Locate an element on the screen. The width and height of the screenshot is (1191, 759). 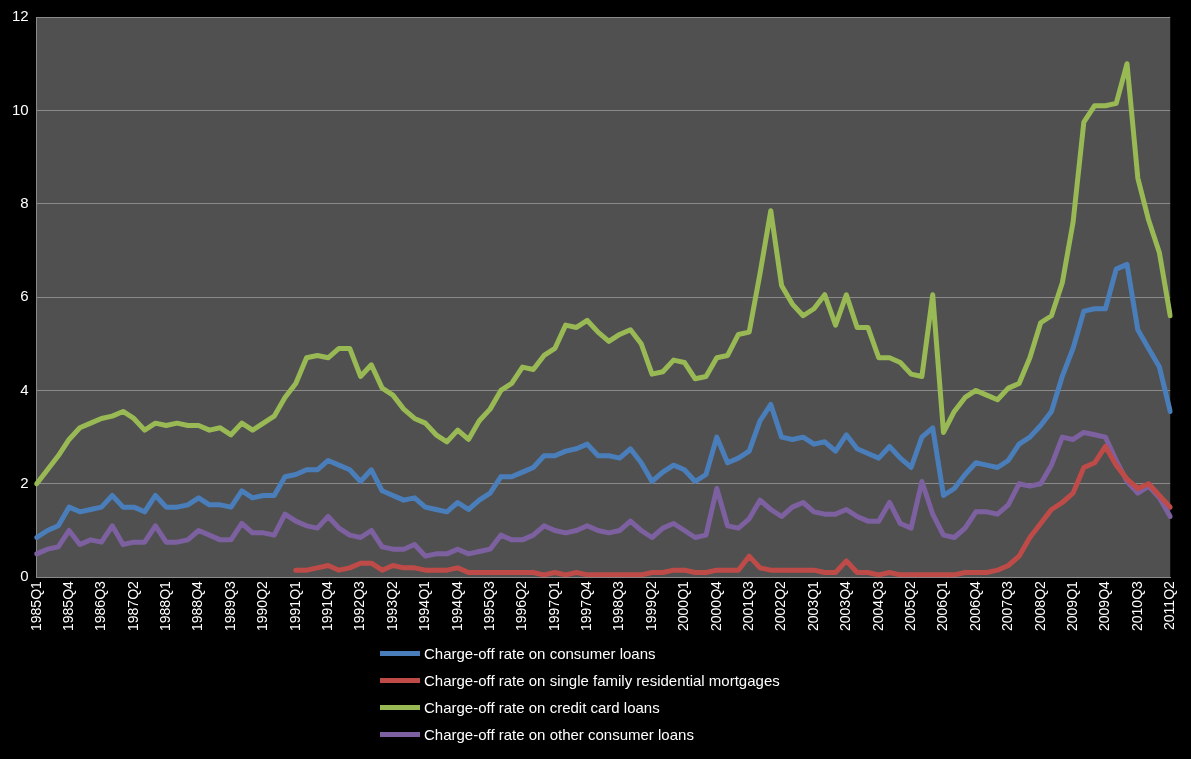
y-tick-label: 12 is located at coordinates (20, 16).